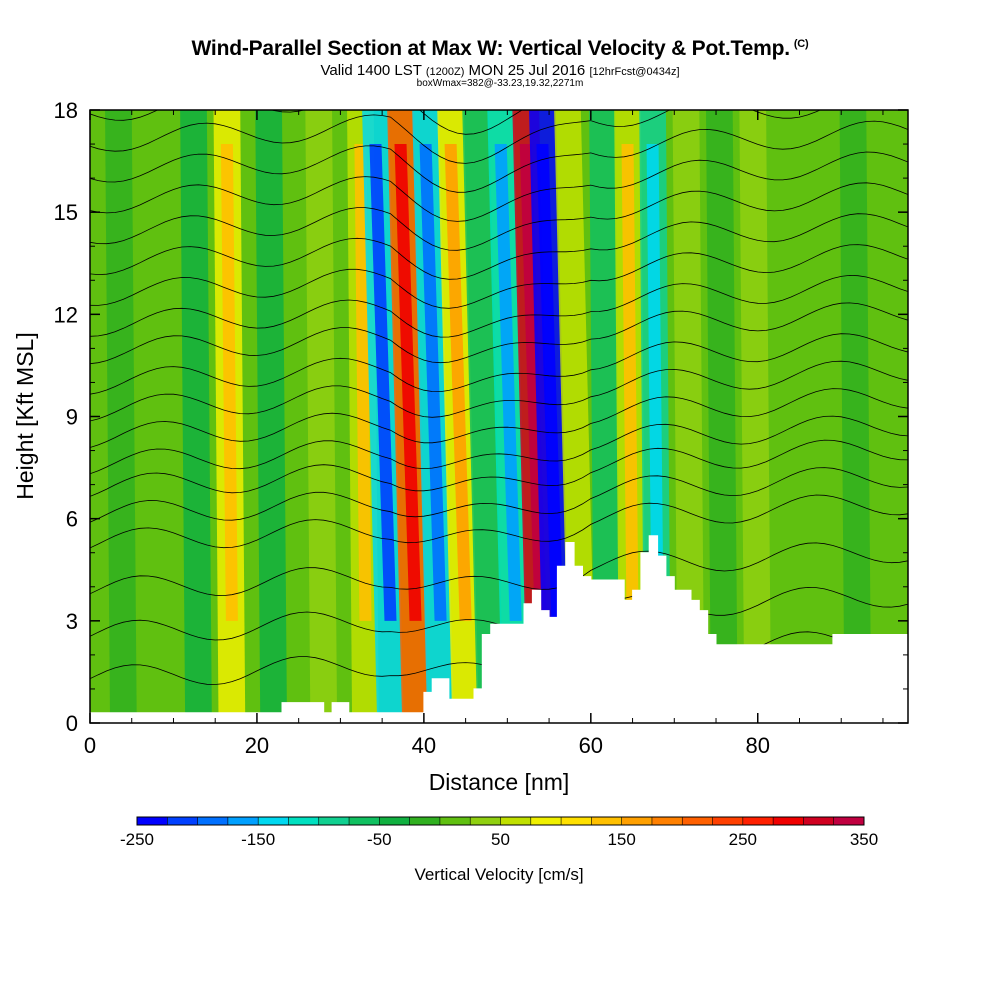  What do you see at coordinates (379, 839) in the screenshot?
I see `colorbar-label: -50` at bounding box center [379, 839].